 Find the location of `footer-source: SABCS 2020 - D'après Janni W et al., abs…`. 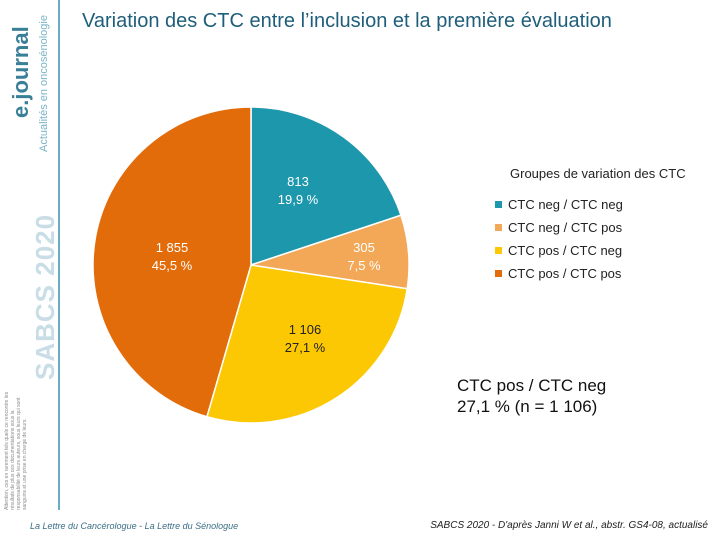

footer-source: SABCS 2020 - D'après Janni W et al., abs… is located at coordinates (569, 525).